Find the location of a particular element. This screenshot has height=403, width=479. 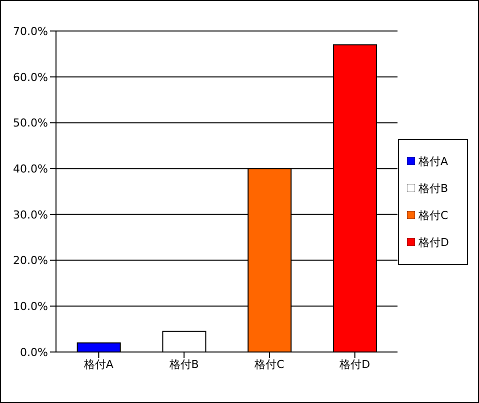

y-tick-label: 10.0% is located at coordinates (30, 307).